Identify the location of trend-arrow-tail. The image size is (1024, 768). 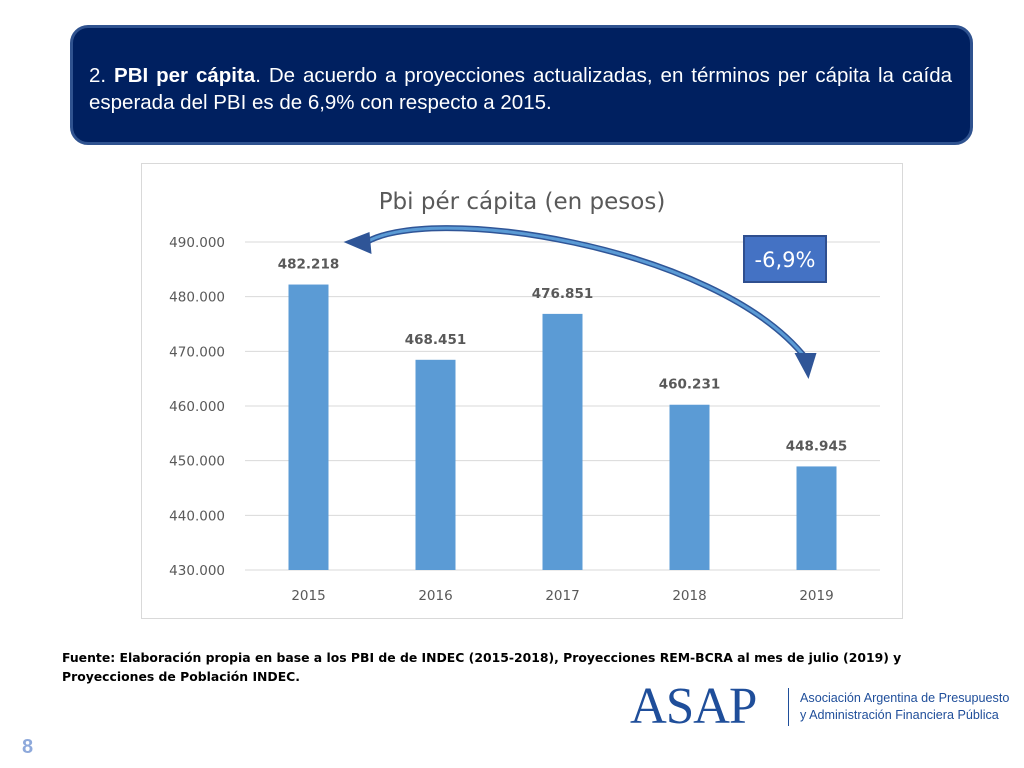
(357, 243).